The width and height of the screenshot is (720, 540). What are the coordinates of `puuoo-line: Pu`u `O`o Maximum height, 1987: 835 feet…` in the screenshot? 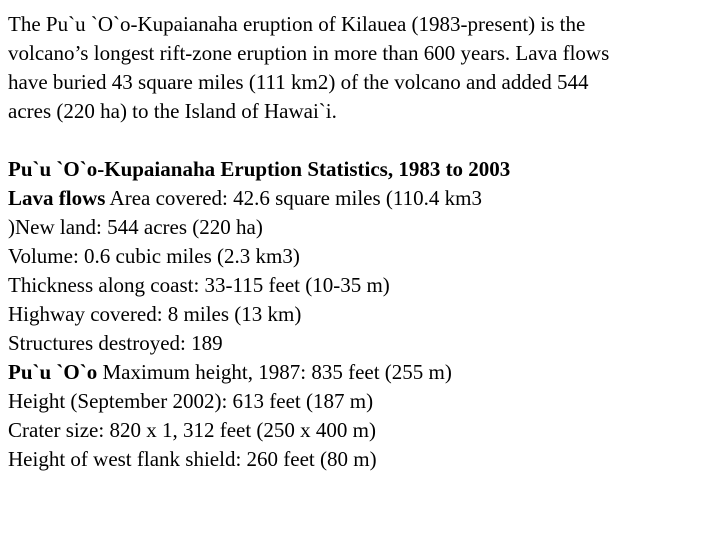 It's located at (358, 372).